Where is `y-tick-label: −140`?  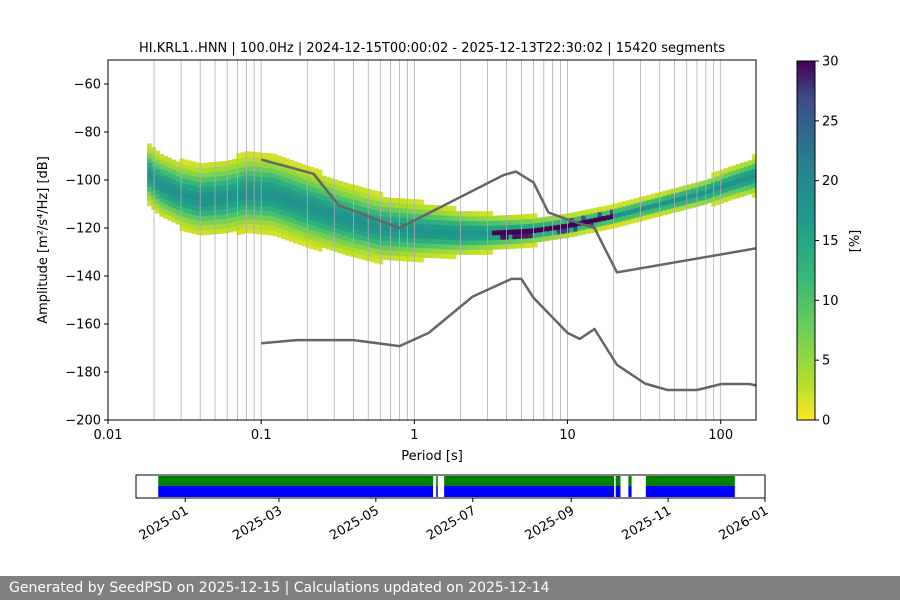
y-tick-label: −140 is located at coordinates (83, 277).